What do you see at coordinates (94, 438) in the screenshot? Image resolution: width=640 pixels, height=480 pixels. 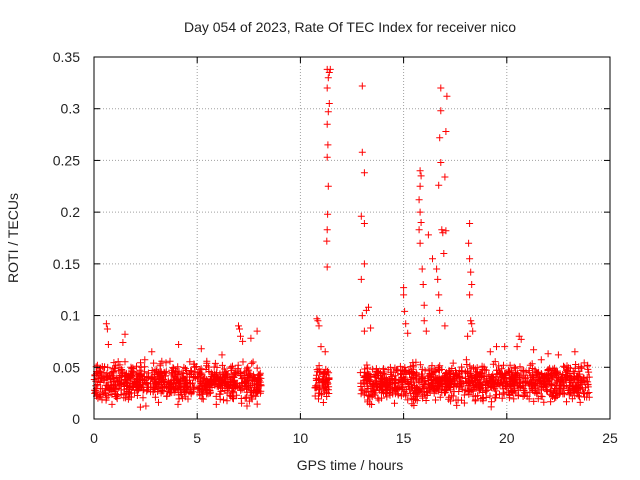 I see `x-tick-label: 0` at bounding box center [94, 438].